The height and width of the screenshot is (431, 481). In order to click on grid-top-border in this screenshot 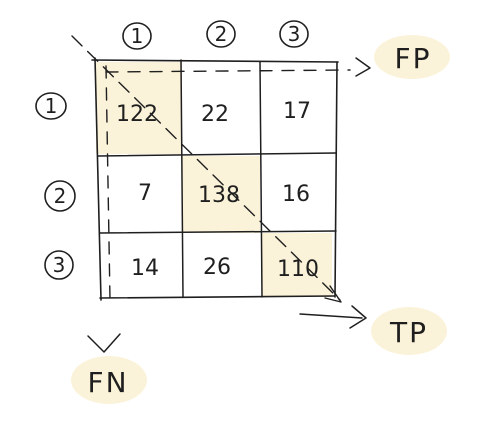, I will do `click(215, 61)`.